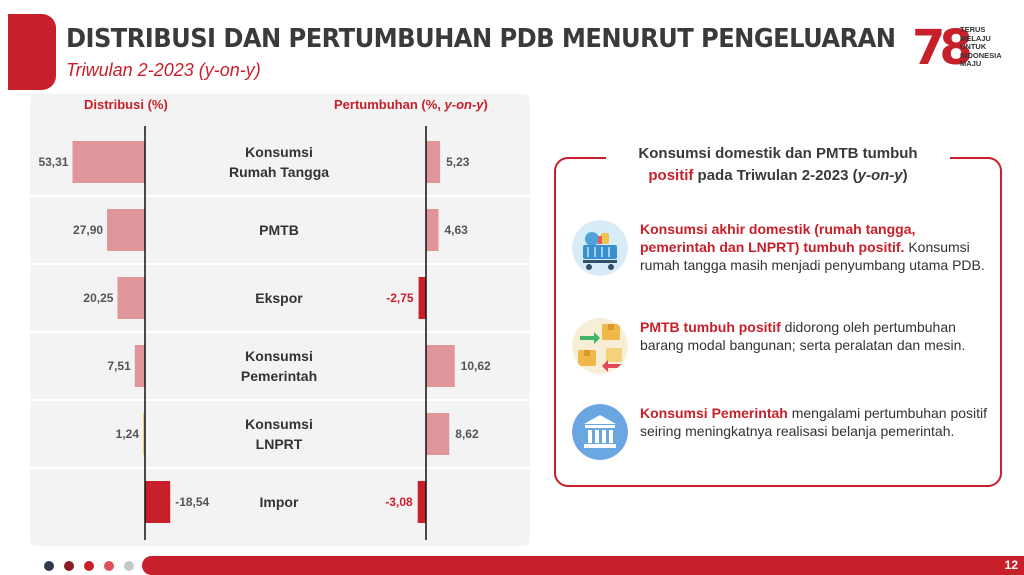 The height and width of the screenshot is (575, 1024). I want to click on category-label: Ekspor, so click(279, 298).